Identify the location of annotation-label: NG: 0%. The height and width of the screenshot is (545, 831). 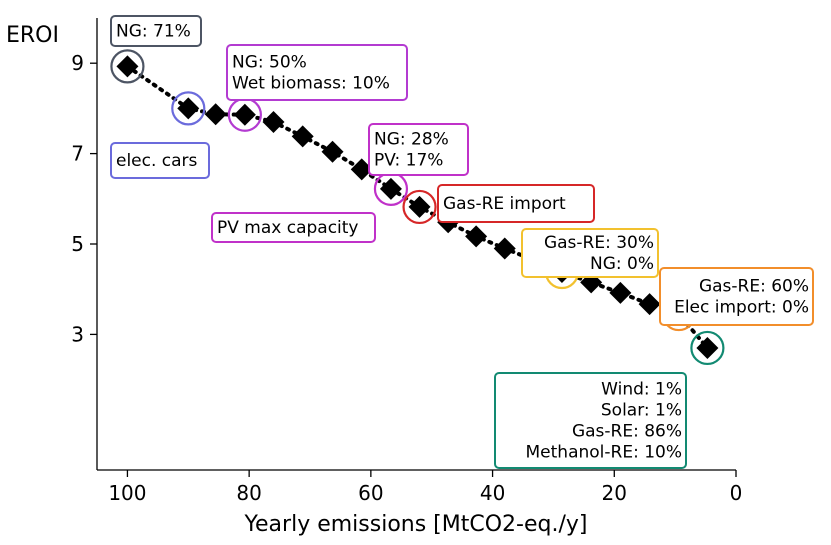
(622, 264).